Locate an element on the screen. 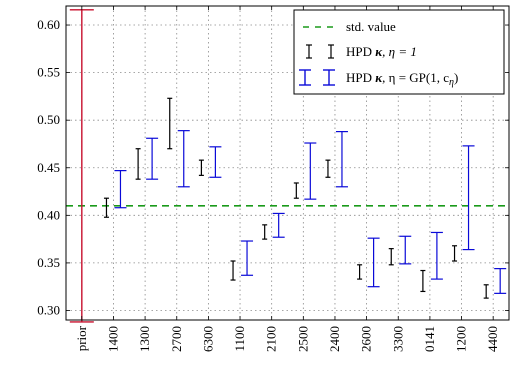 Image resolution: width=513 pixels, height=377 pixels. y-tick-label-0-50: 0.50 is located at coordinates (48, 119).